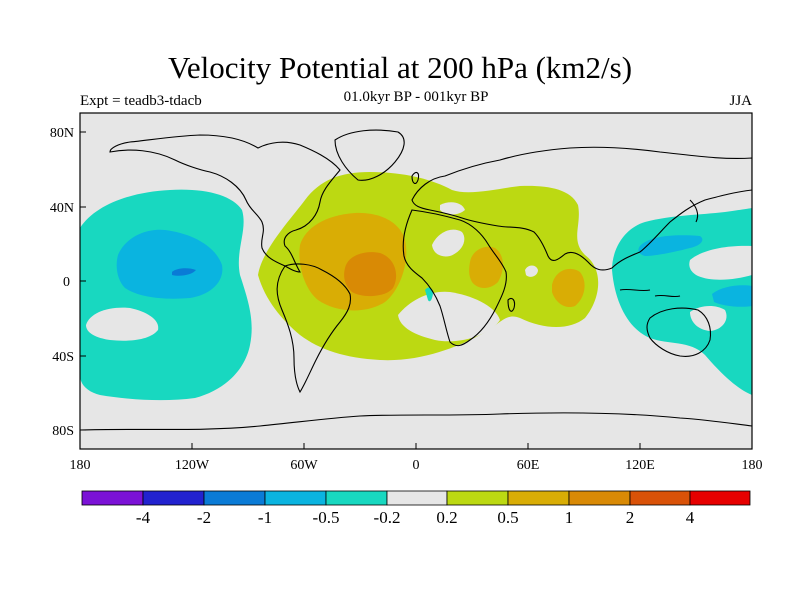  Describe the element at coordinates (225, 203) in the screenshot. I see `coast-north-america` at that location.